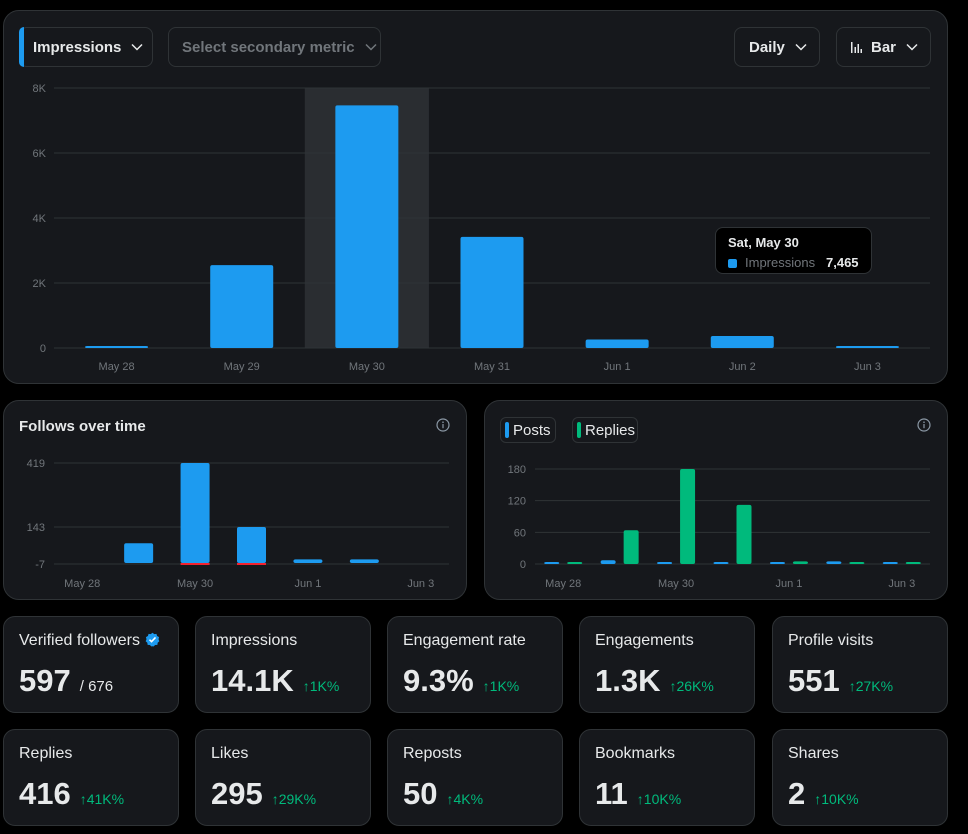 The image size is (968, 834). I want to click on stat-value-row: 551 ↑27K%, so click(840, 681).